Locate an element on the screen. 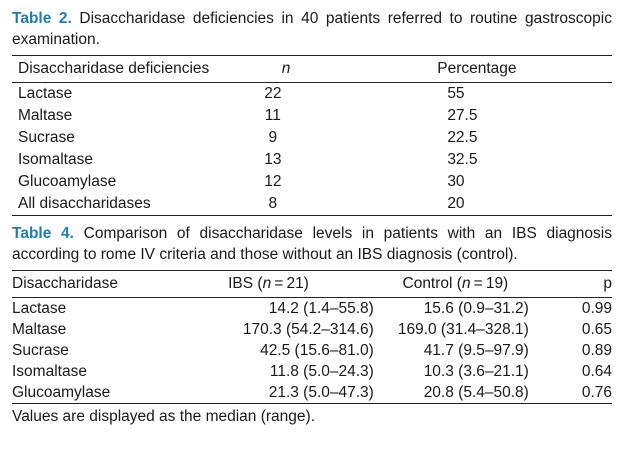 The image size is (624, 461). table2-header-n: n is located at coordinates (286, 68).